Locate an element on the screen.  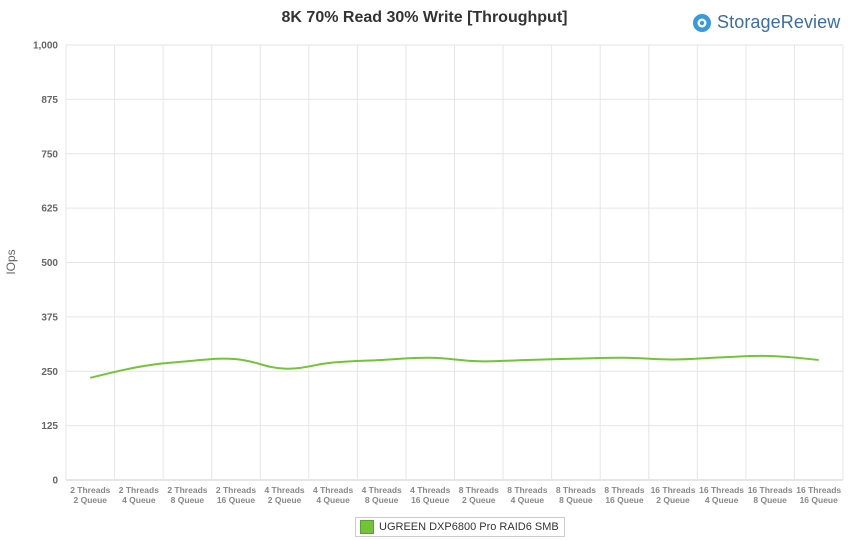
y-tick-label: 250 is located at coordinates (49, 372).